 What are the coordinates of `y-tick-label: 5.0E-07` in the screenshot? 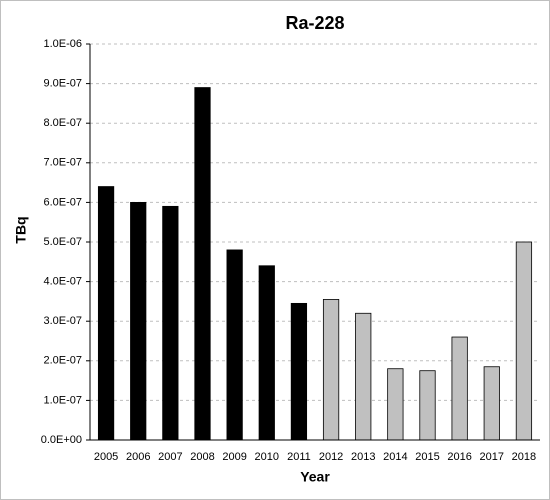 It's located at (62, 242).